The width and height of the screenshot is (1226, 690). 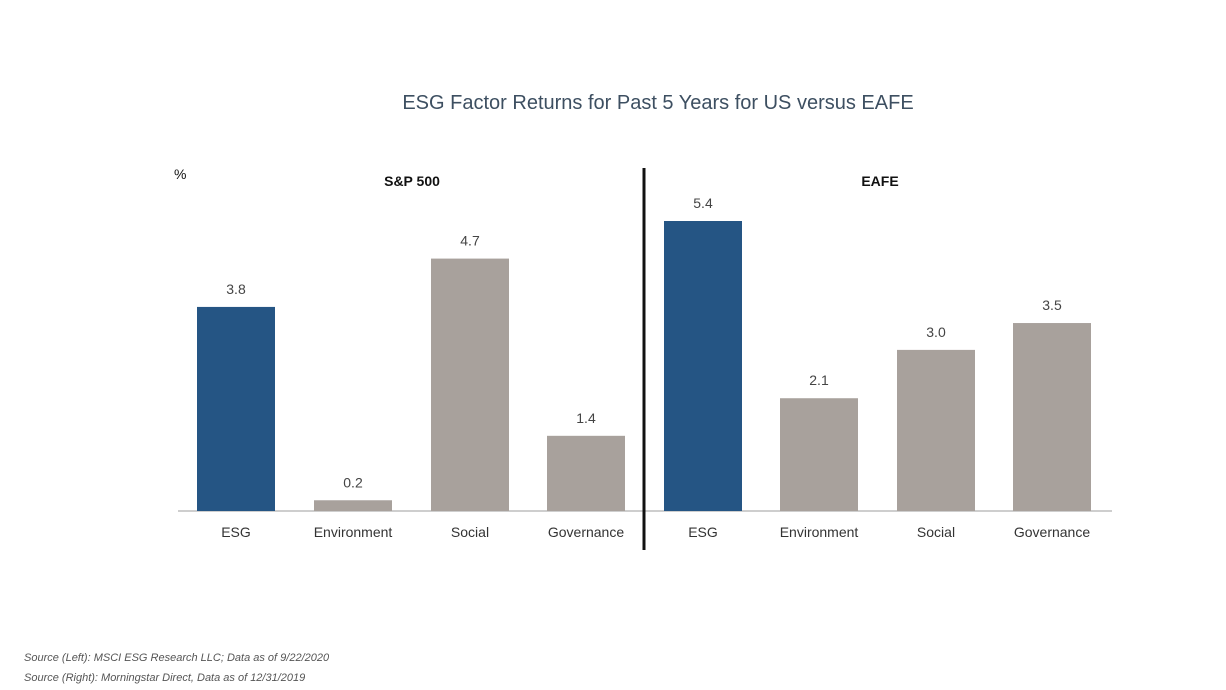 What do you see at coordinates (703, 532) in the screenshot?
I see `category-label-eafe-esg: ESG` at bounding box center [703, 532].